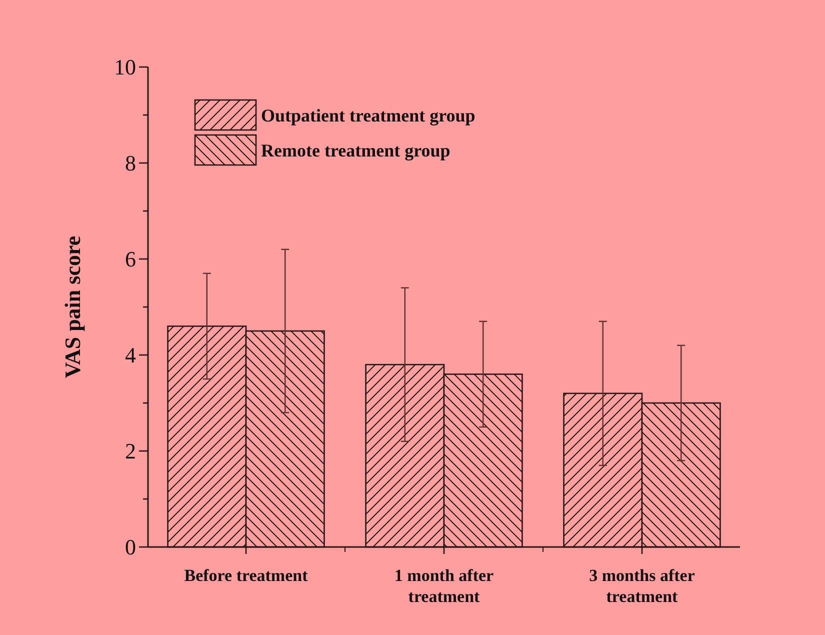 Image resolution: width=825 pixels, height=635 pixels. What do you see at coordinates (72, 307) in the screenshot?
I see `y-axis-title: VAS pain score` at bounding box center [72, 307].